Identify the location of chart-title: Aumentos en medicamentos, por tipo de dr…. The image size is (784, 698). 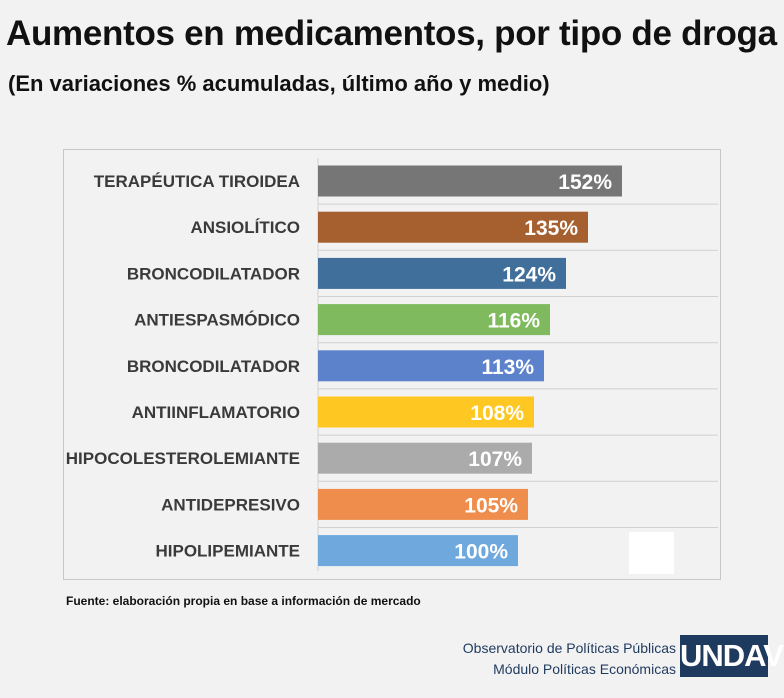
(391, 33).